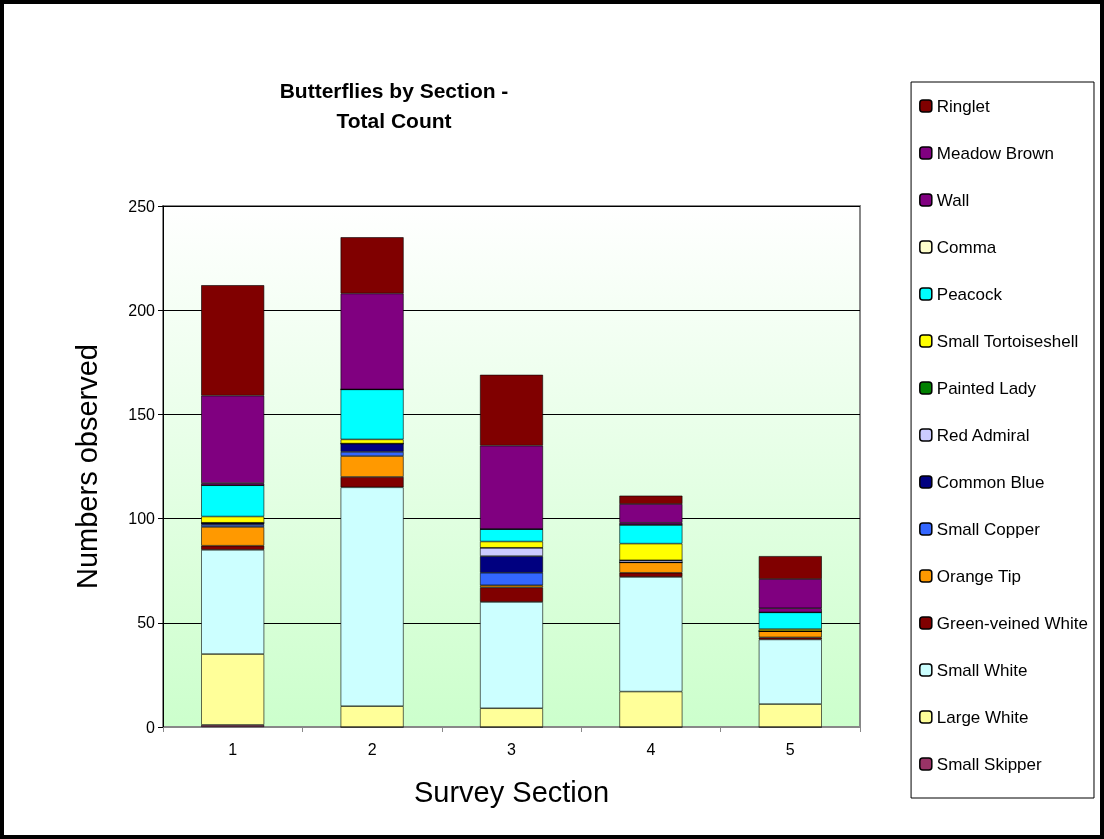  I want to click on y-axis-title: Numbers observed, so click(86, 466).